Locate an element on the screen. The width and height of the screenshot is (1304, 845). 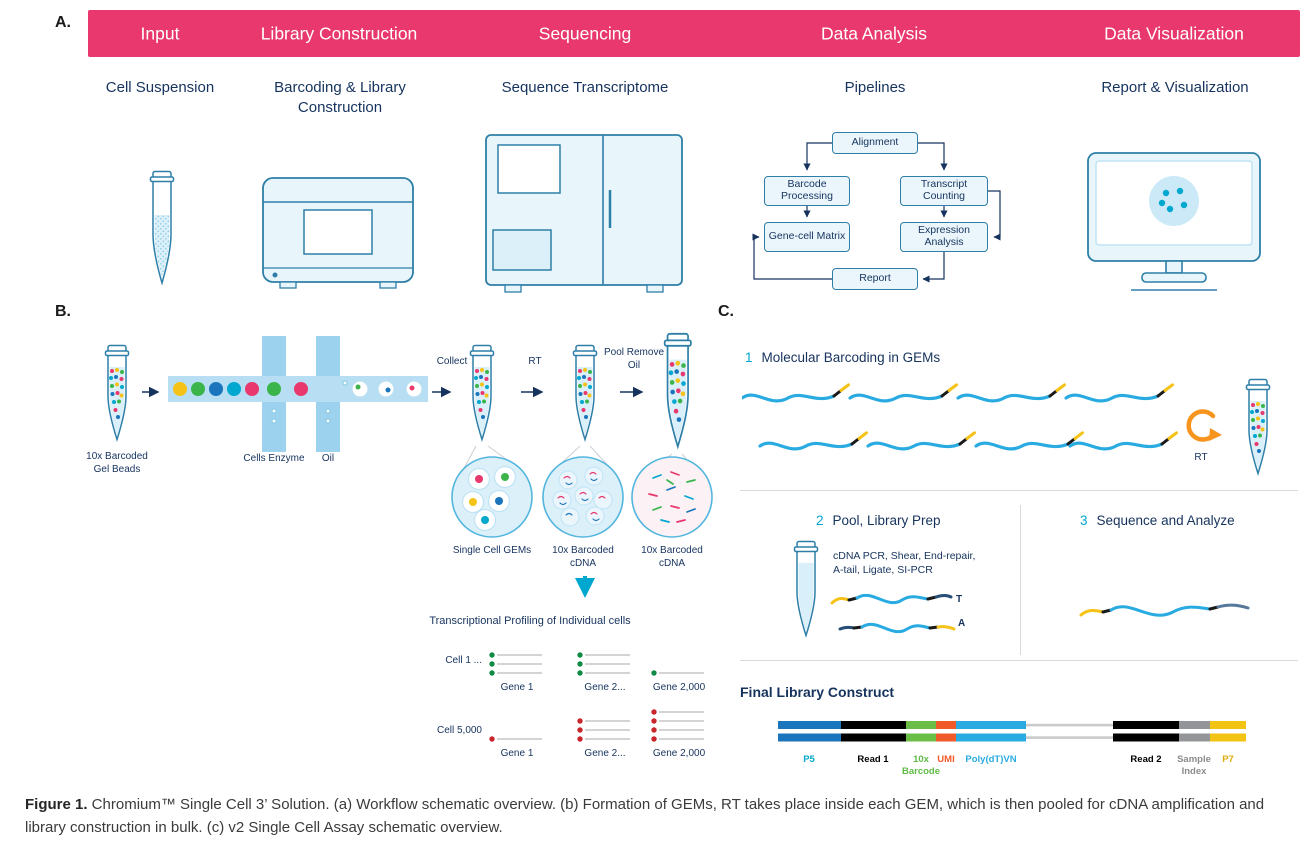
segment-label-umi: UMI is located at coordinates (946, 759).